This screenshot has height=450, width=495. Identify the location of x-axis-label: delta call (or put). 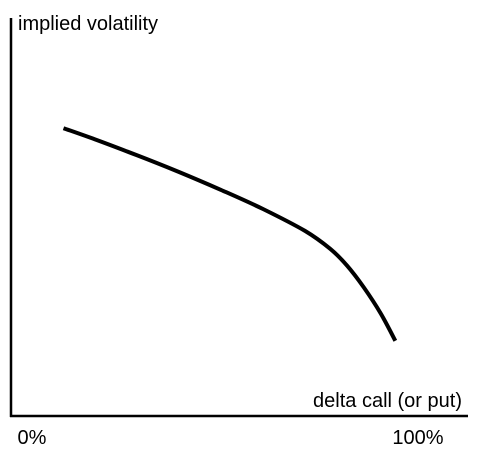
(387, 401).